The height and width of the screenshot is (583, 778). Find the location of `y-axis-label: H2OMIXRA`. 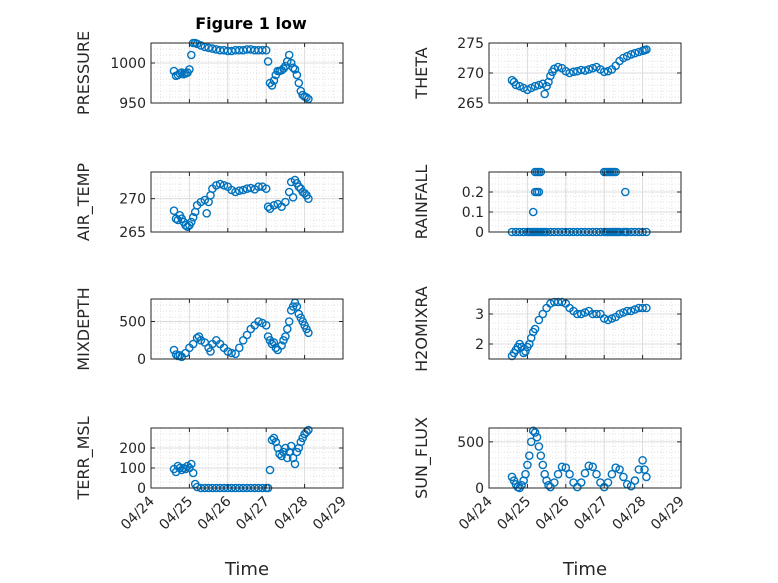

y-axis-label: H2OMIXRA is located at coordinates (421, 329).